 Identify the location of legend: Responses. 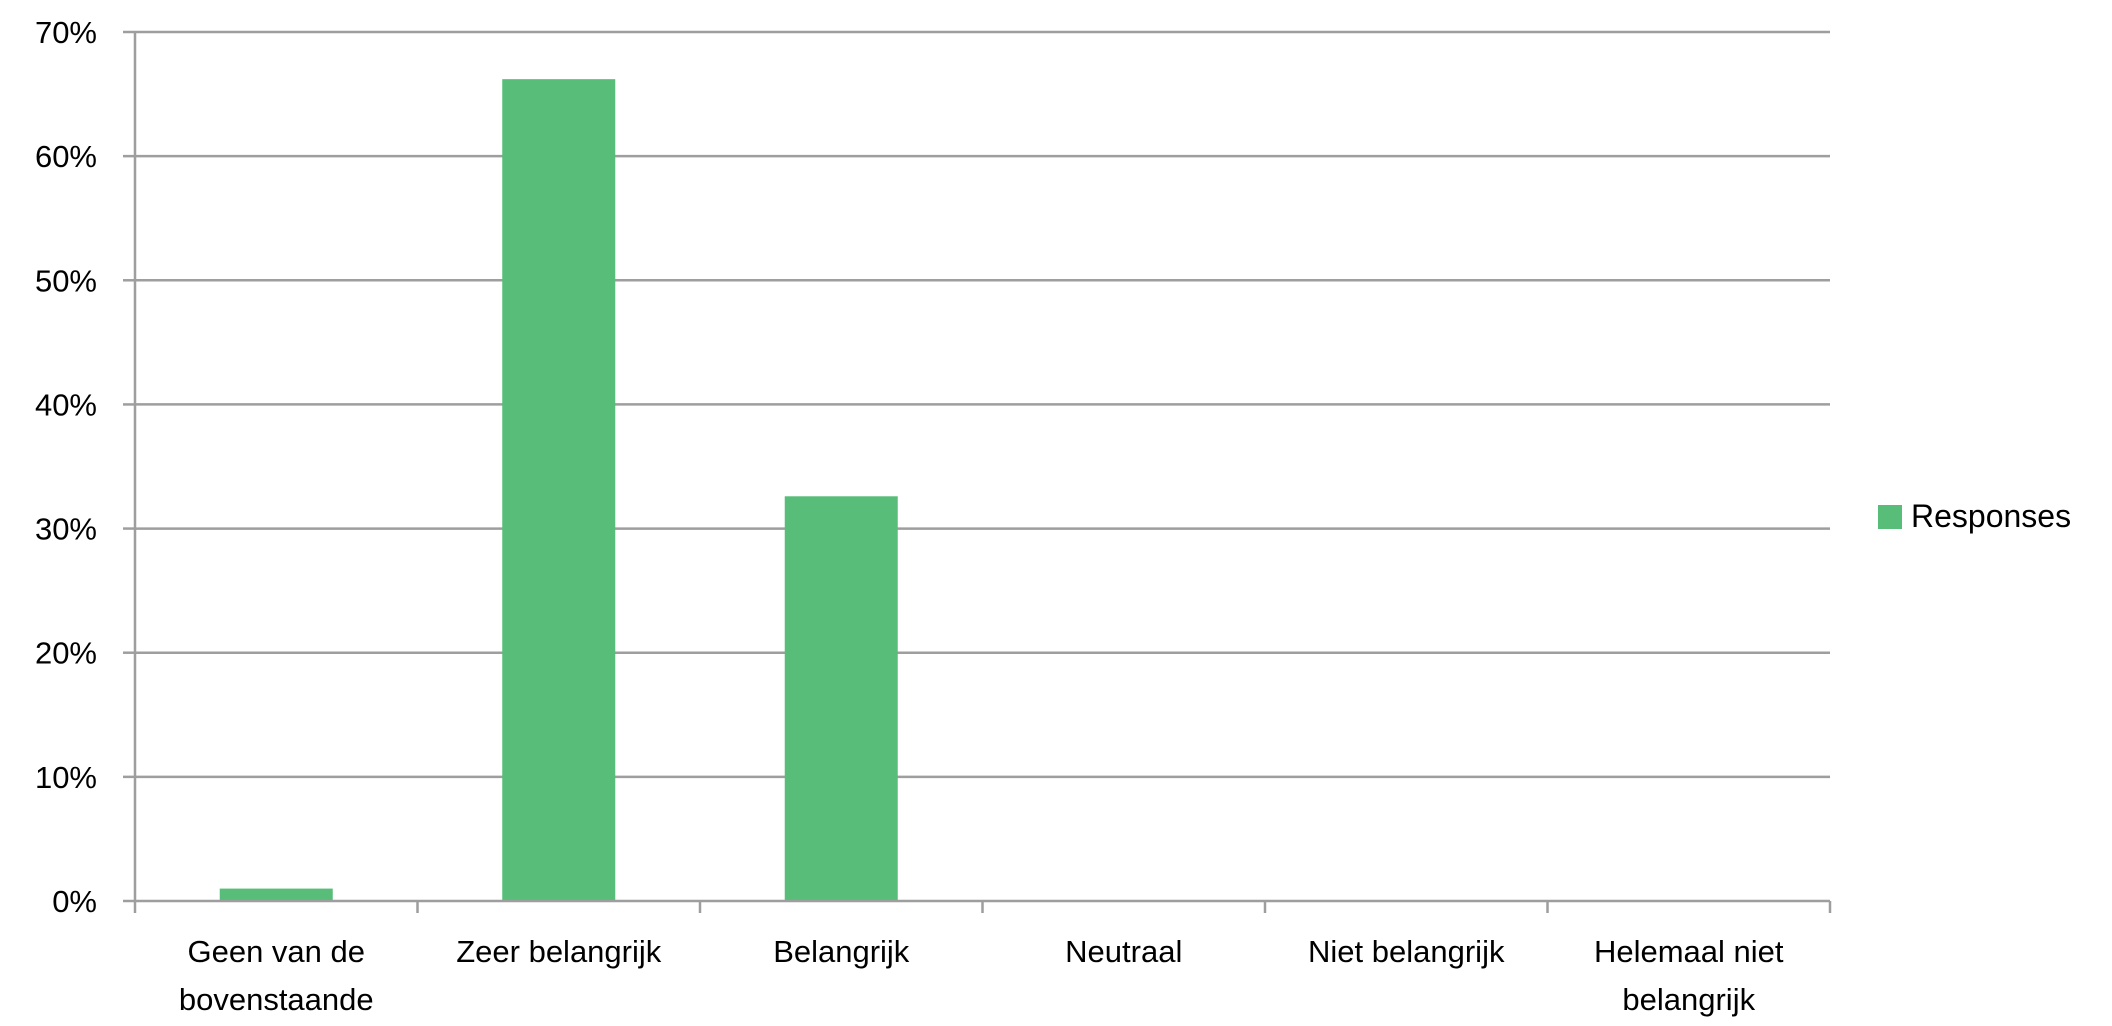
(1974, 516).